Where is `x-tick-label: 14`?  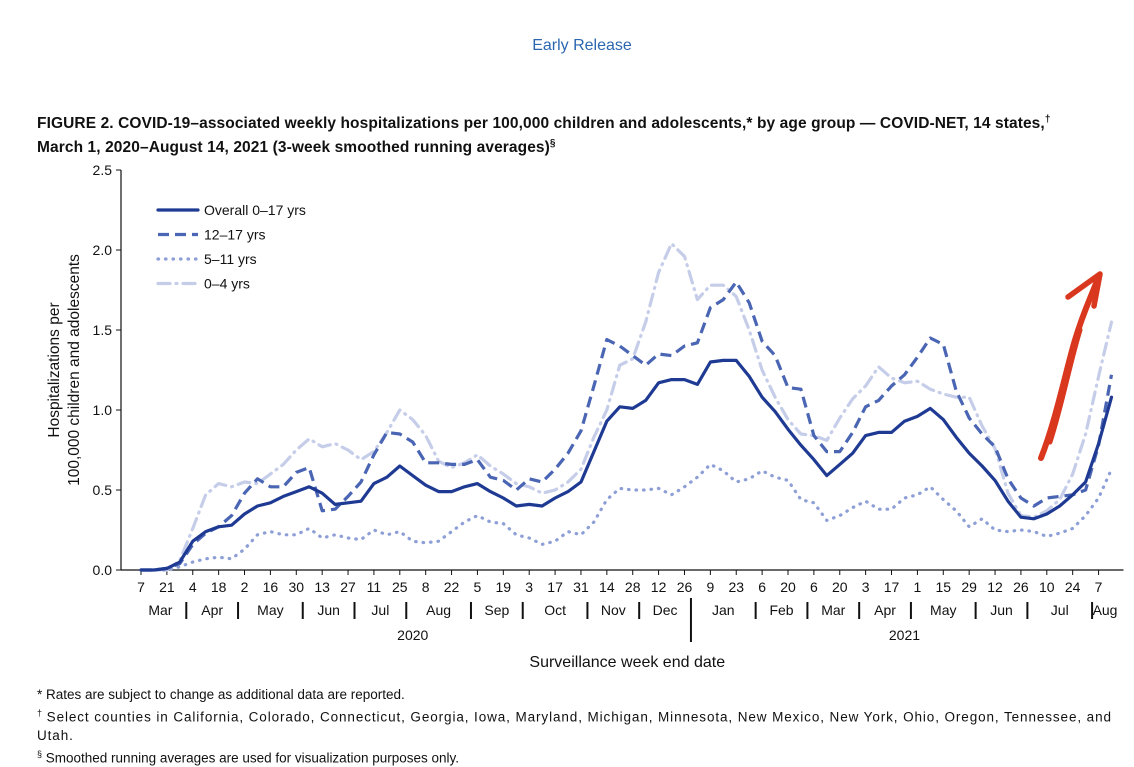 x-tick-label: 14 is located at coordinates (607, 587).